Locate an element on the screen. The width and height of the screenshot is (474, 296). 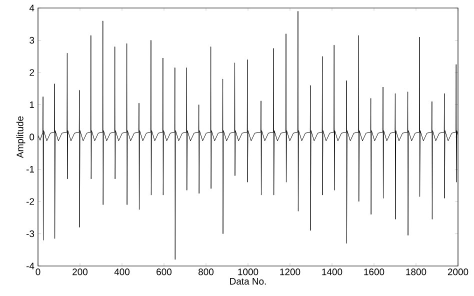
y-tick-label: 2 is located at coordinates (32, 72).